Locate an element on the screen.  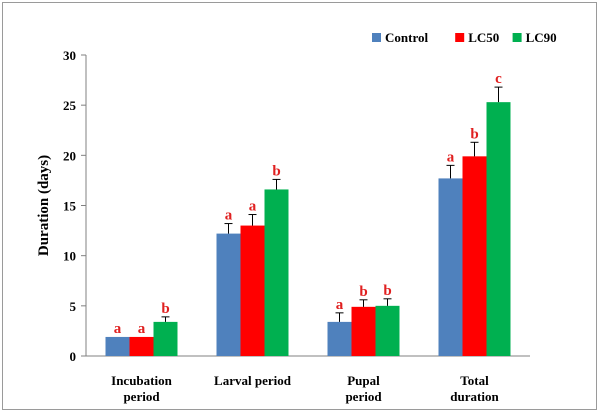
legend-swatch-lc50 is located at coordinates (460, 37).